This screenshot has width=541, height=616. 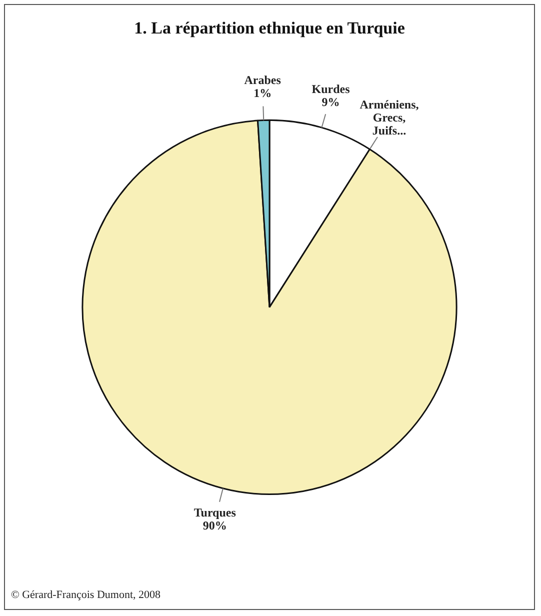 What do you see at coordinates (331, 101) in the screenshot?
I see `data-label: 9%` at bounding box center [331, 101].